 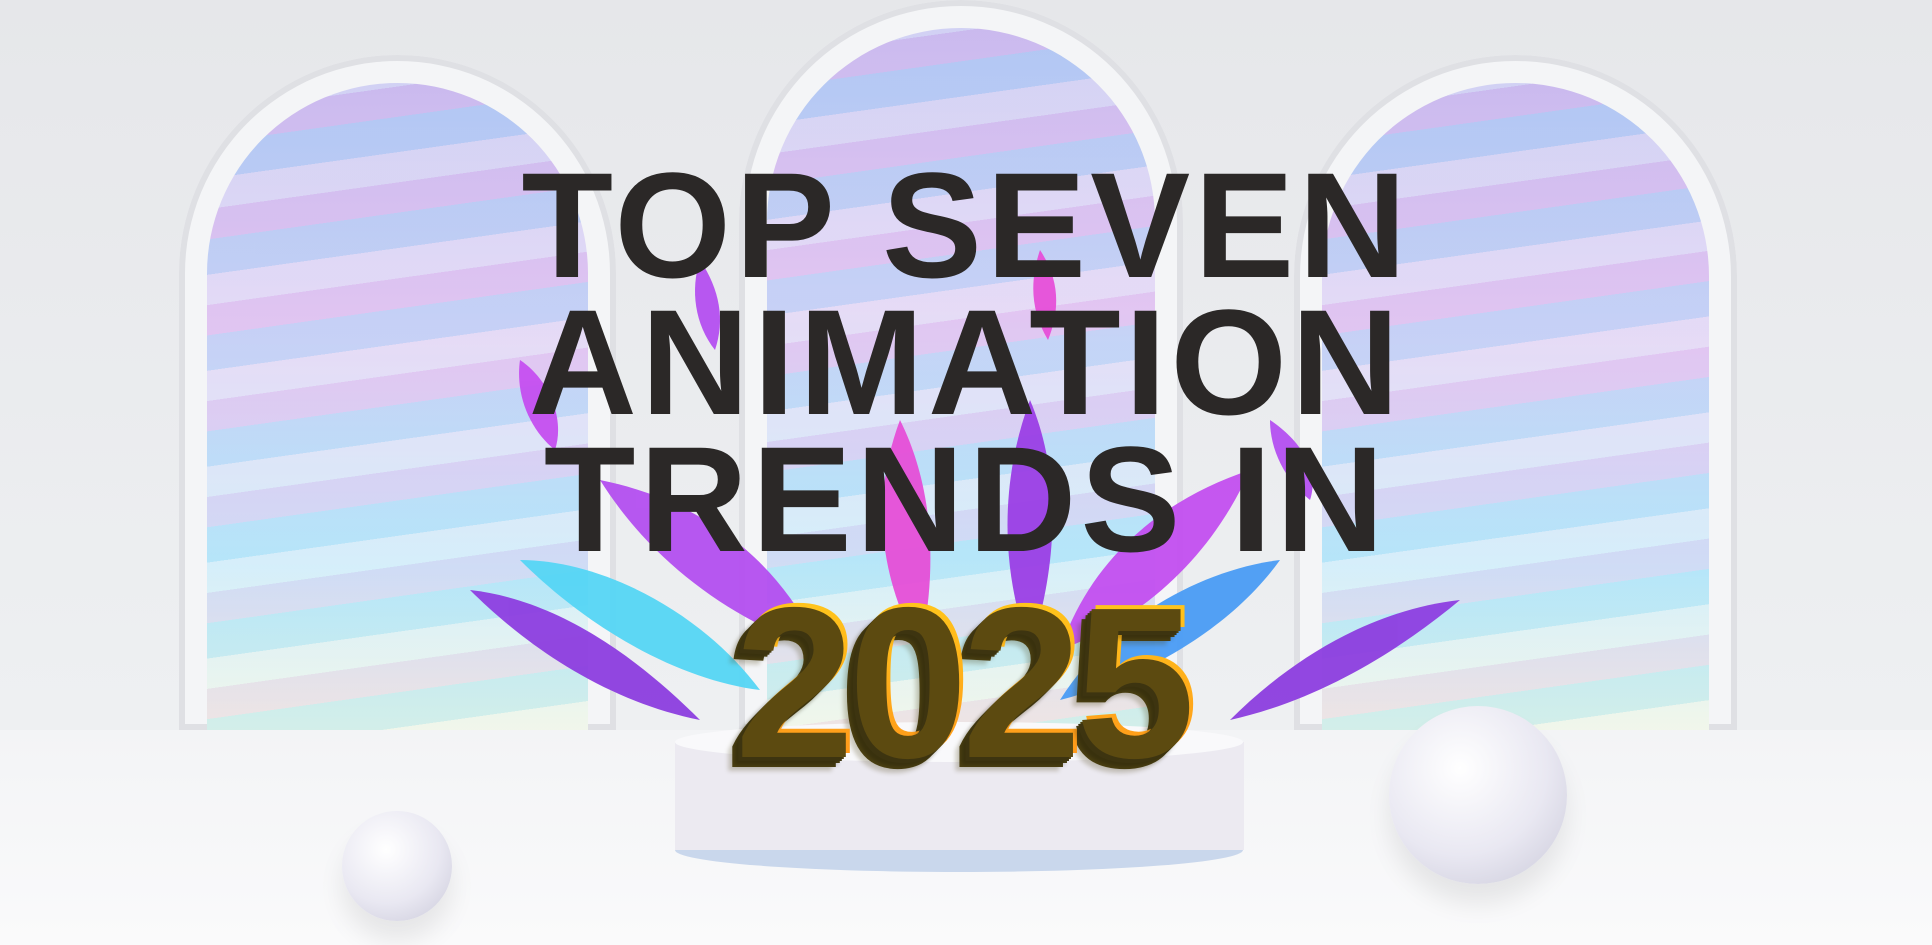 I want to click on title-line-2: ANIMATION, so click(x=966, y=362).